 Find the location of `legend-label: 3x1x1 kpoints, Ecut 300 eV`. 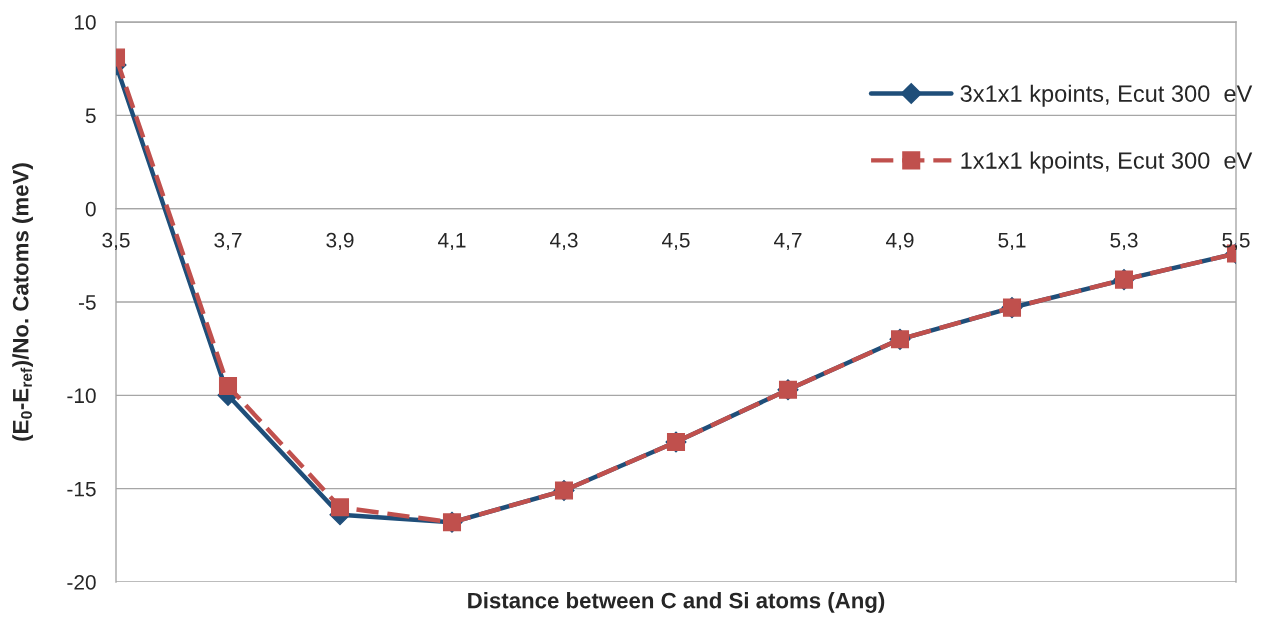

legend-label: 3x1x1 kpoints, Ecut 300 eV is located at coordinates (1106, 95).